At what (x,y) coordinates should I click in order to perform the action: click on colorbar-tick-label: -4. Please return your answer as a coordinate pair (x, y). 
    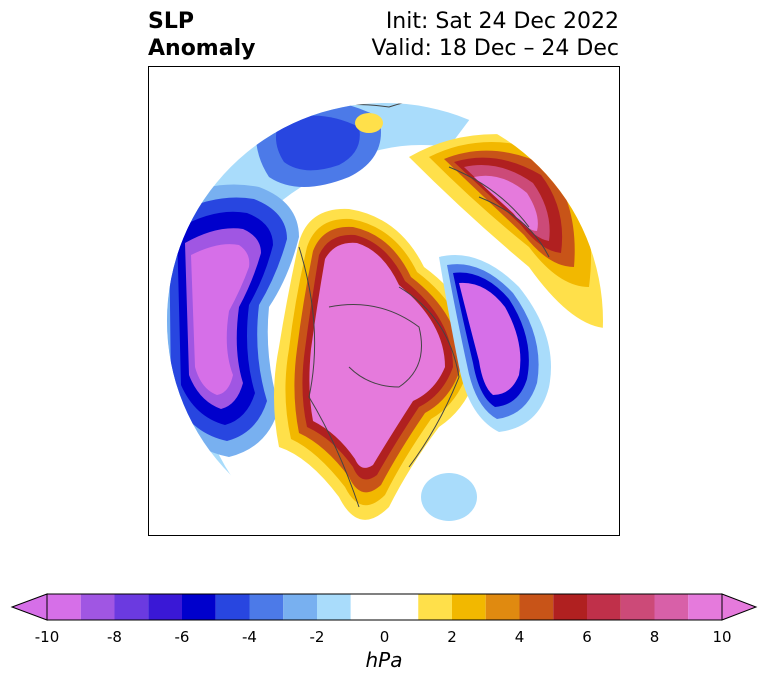
    Looking at the image, I should click on (249, 637).